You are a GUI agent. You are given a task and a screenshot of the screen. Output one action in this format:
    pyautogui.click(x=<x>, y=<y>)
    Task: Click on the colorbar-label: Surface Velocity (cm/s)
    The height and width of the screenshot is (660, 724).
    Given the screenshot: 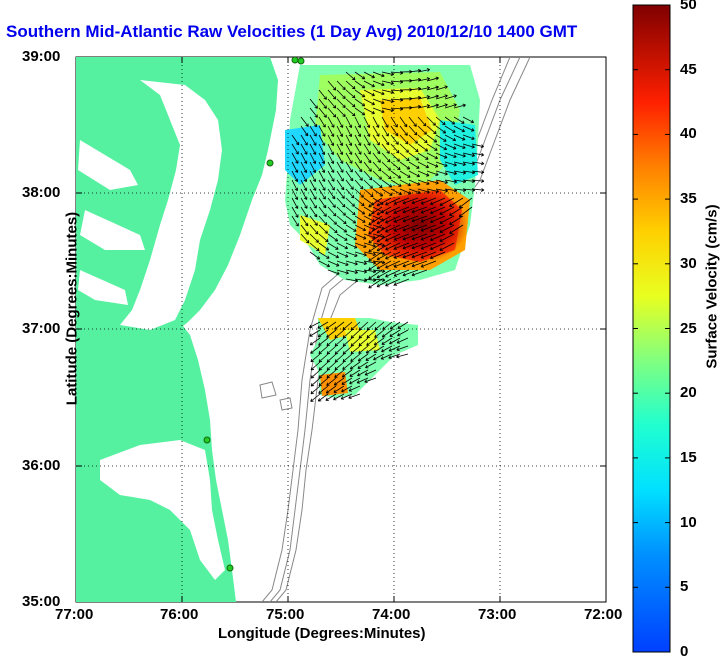 What is the action you would take?
    pyautogui.click(x=712, y=286)
    